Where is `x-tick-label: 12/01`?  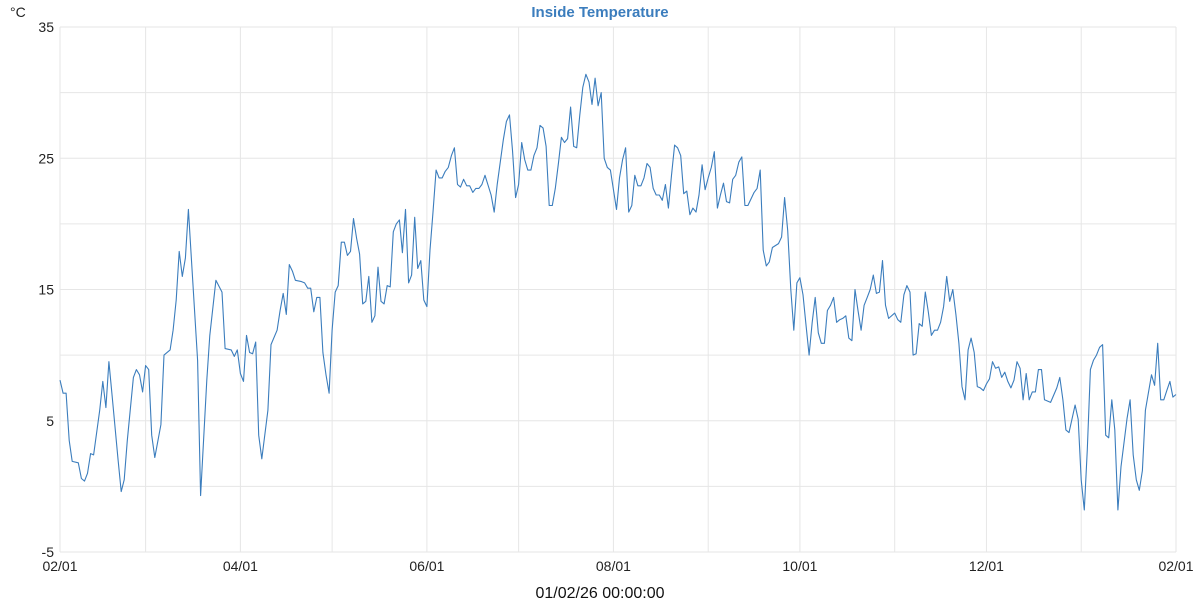
x-tick-label: 12/01 is located at coordinates (986, 566).